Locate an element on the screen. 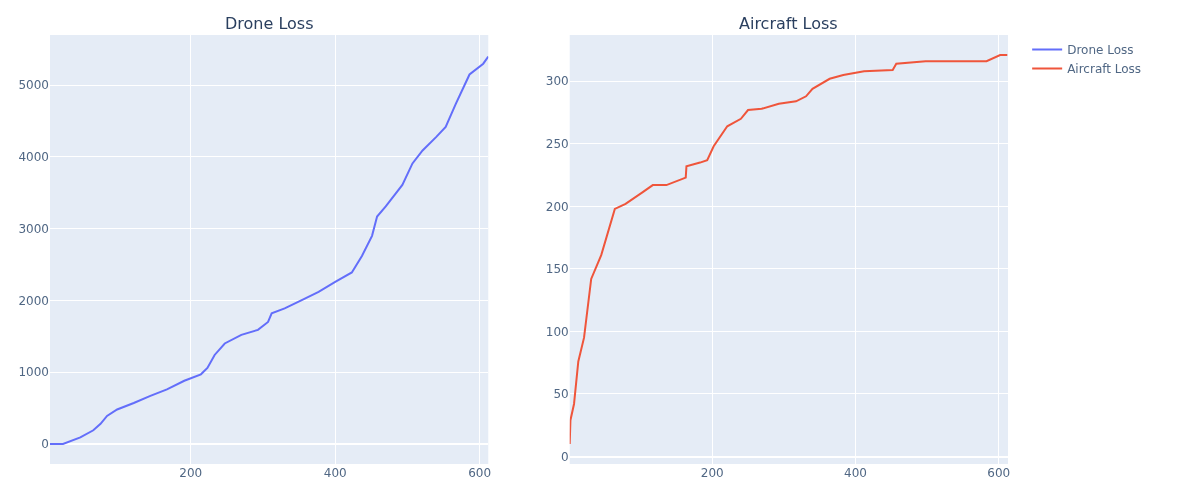  y-tick-label: 1000 is located at coordinates (33, 372).